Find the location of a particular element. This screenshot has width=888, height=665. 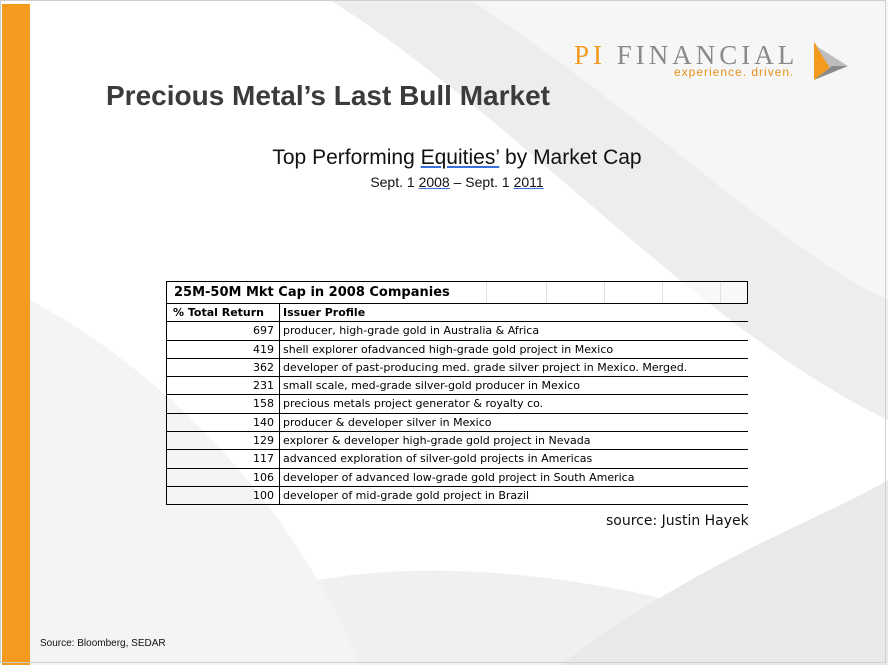

date-pre: Sept. 1 is located at coordinates (394, 182).